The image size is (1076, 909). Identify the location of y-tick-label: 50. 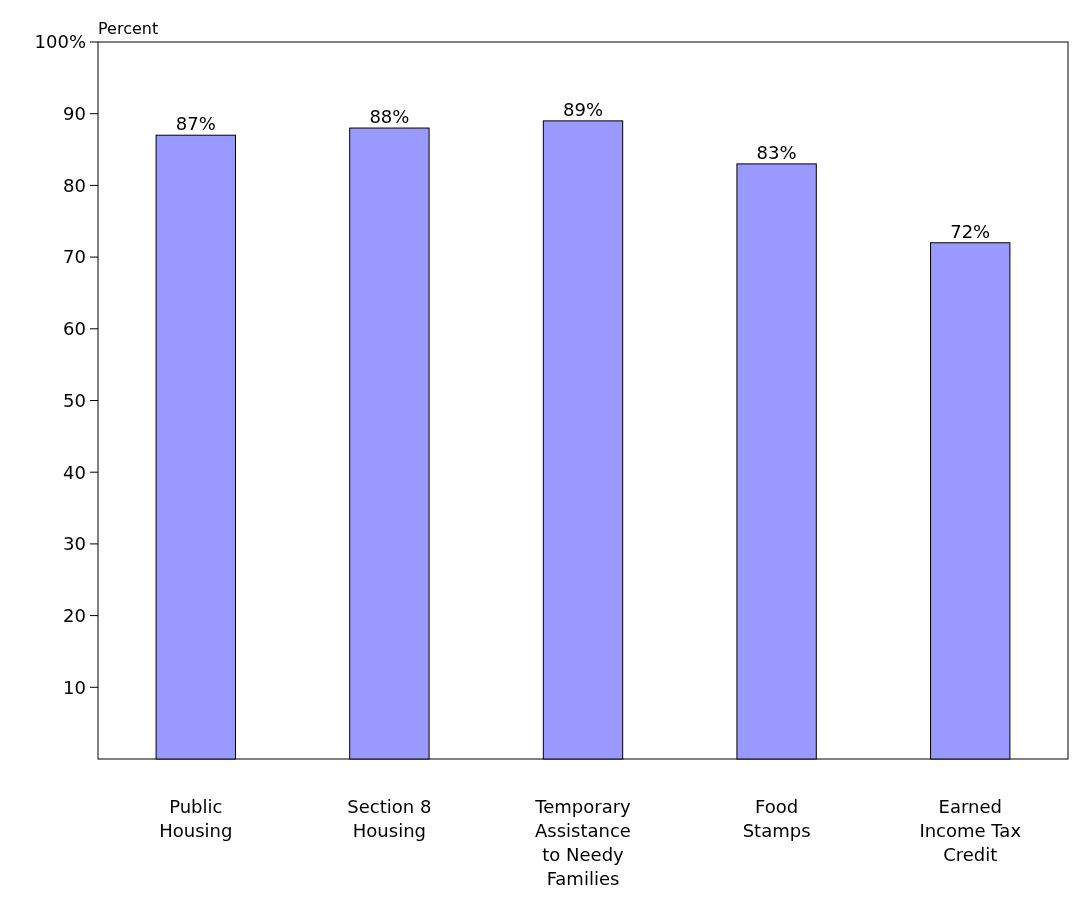
(74, 400).